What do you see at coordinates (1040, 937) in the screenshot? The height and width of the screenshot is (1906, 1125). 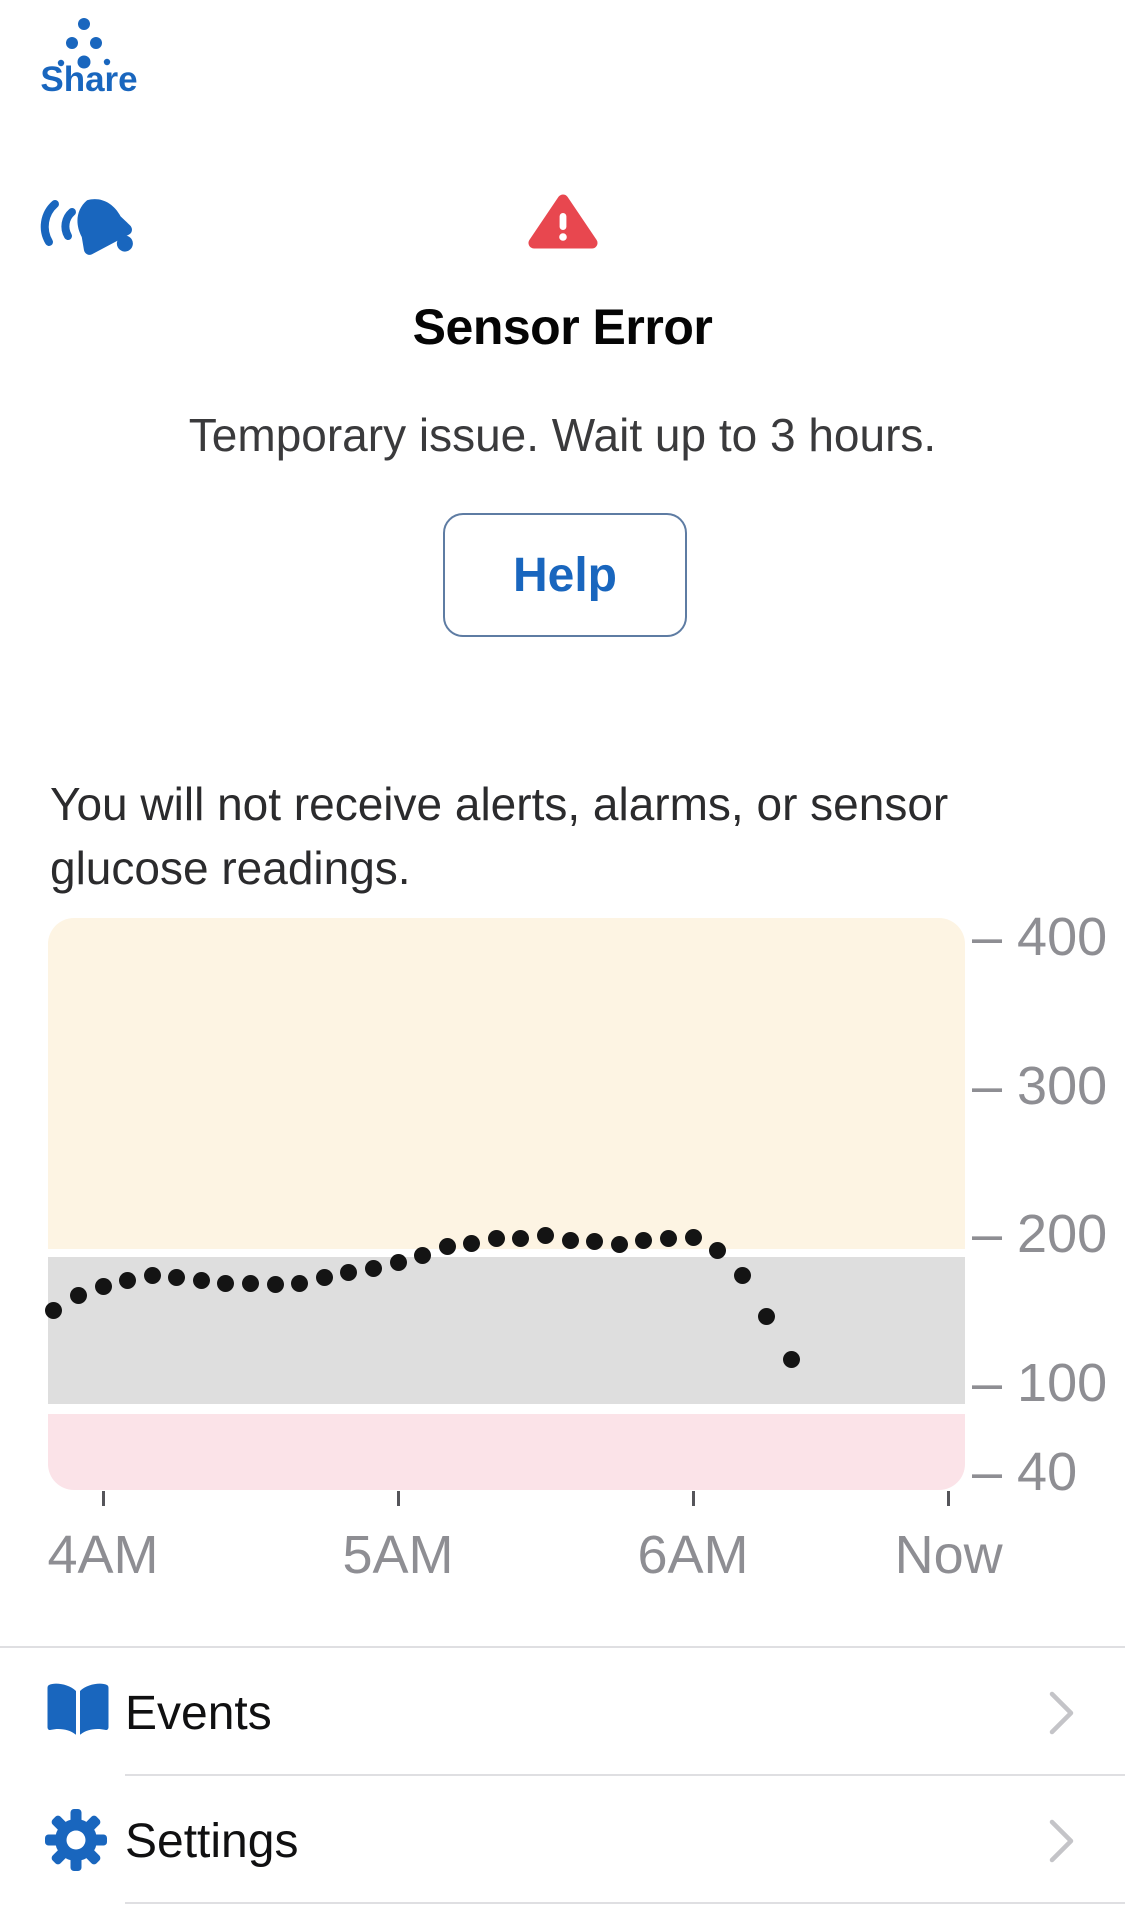 I see `y-axis-tick-label: – 400` at bounding box center [1040, 937].